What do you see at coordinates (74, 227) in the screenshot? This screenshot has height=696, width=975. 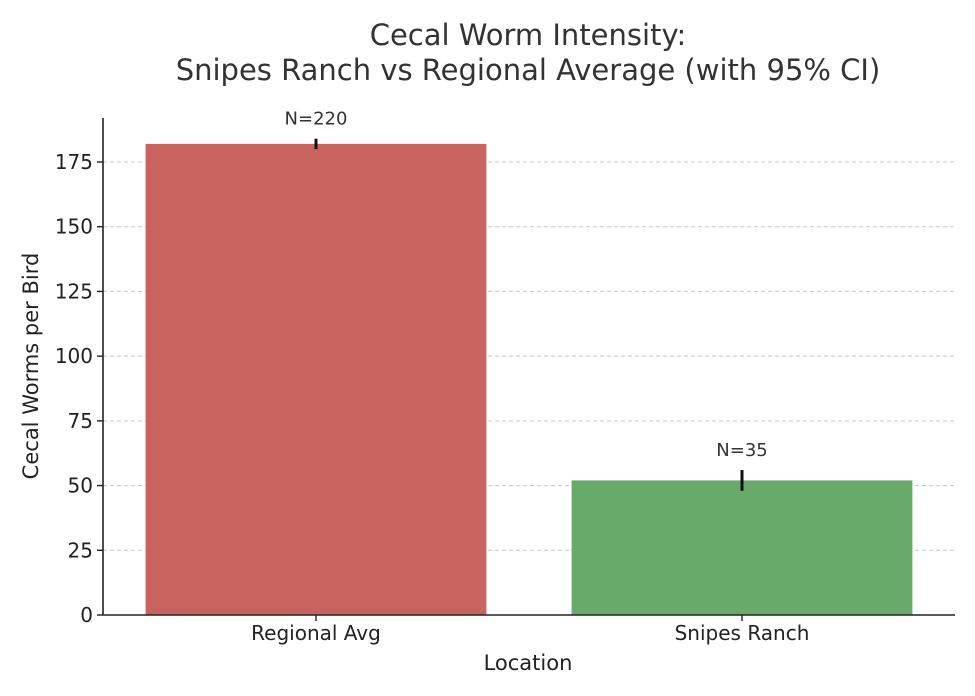 I see `y-tick-label: 150` at bounding box center [74, 227].